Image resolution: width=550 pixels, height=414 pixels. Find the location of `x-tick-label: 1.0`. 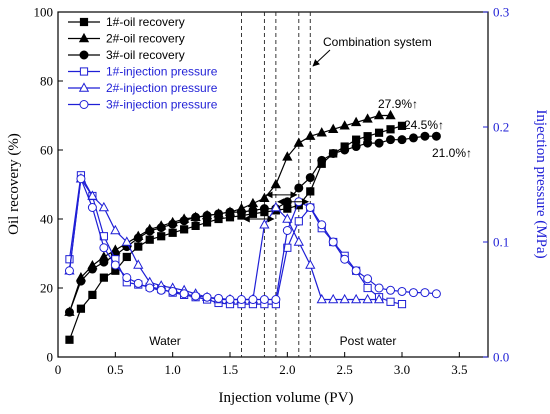

x-tick-label: 1.0 is located at coordinates (173, 369).